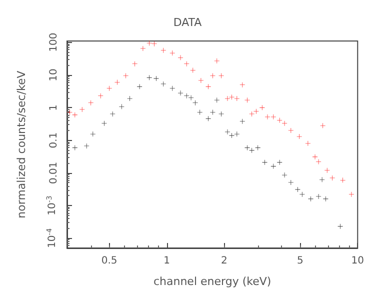 The height and width of the screenshot is (300, 375). I want to click on x-tick-label: 10, so click(357, 261).